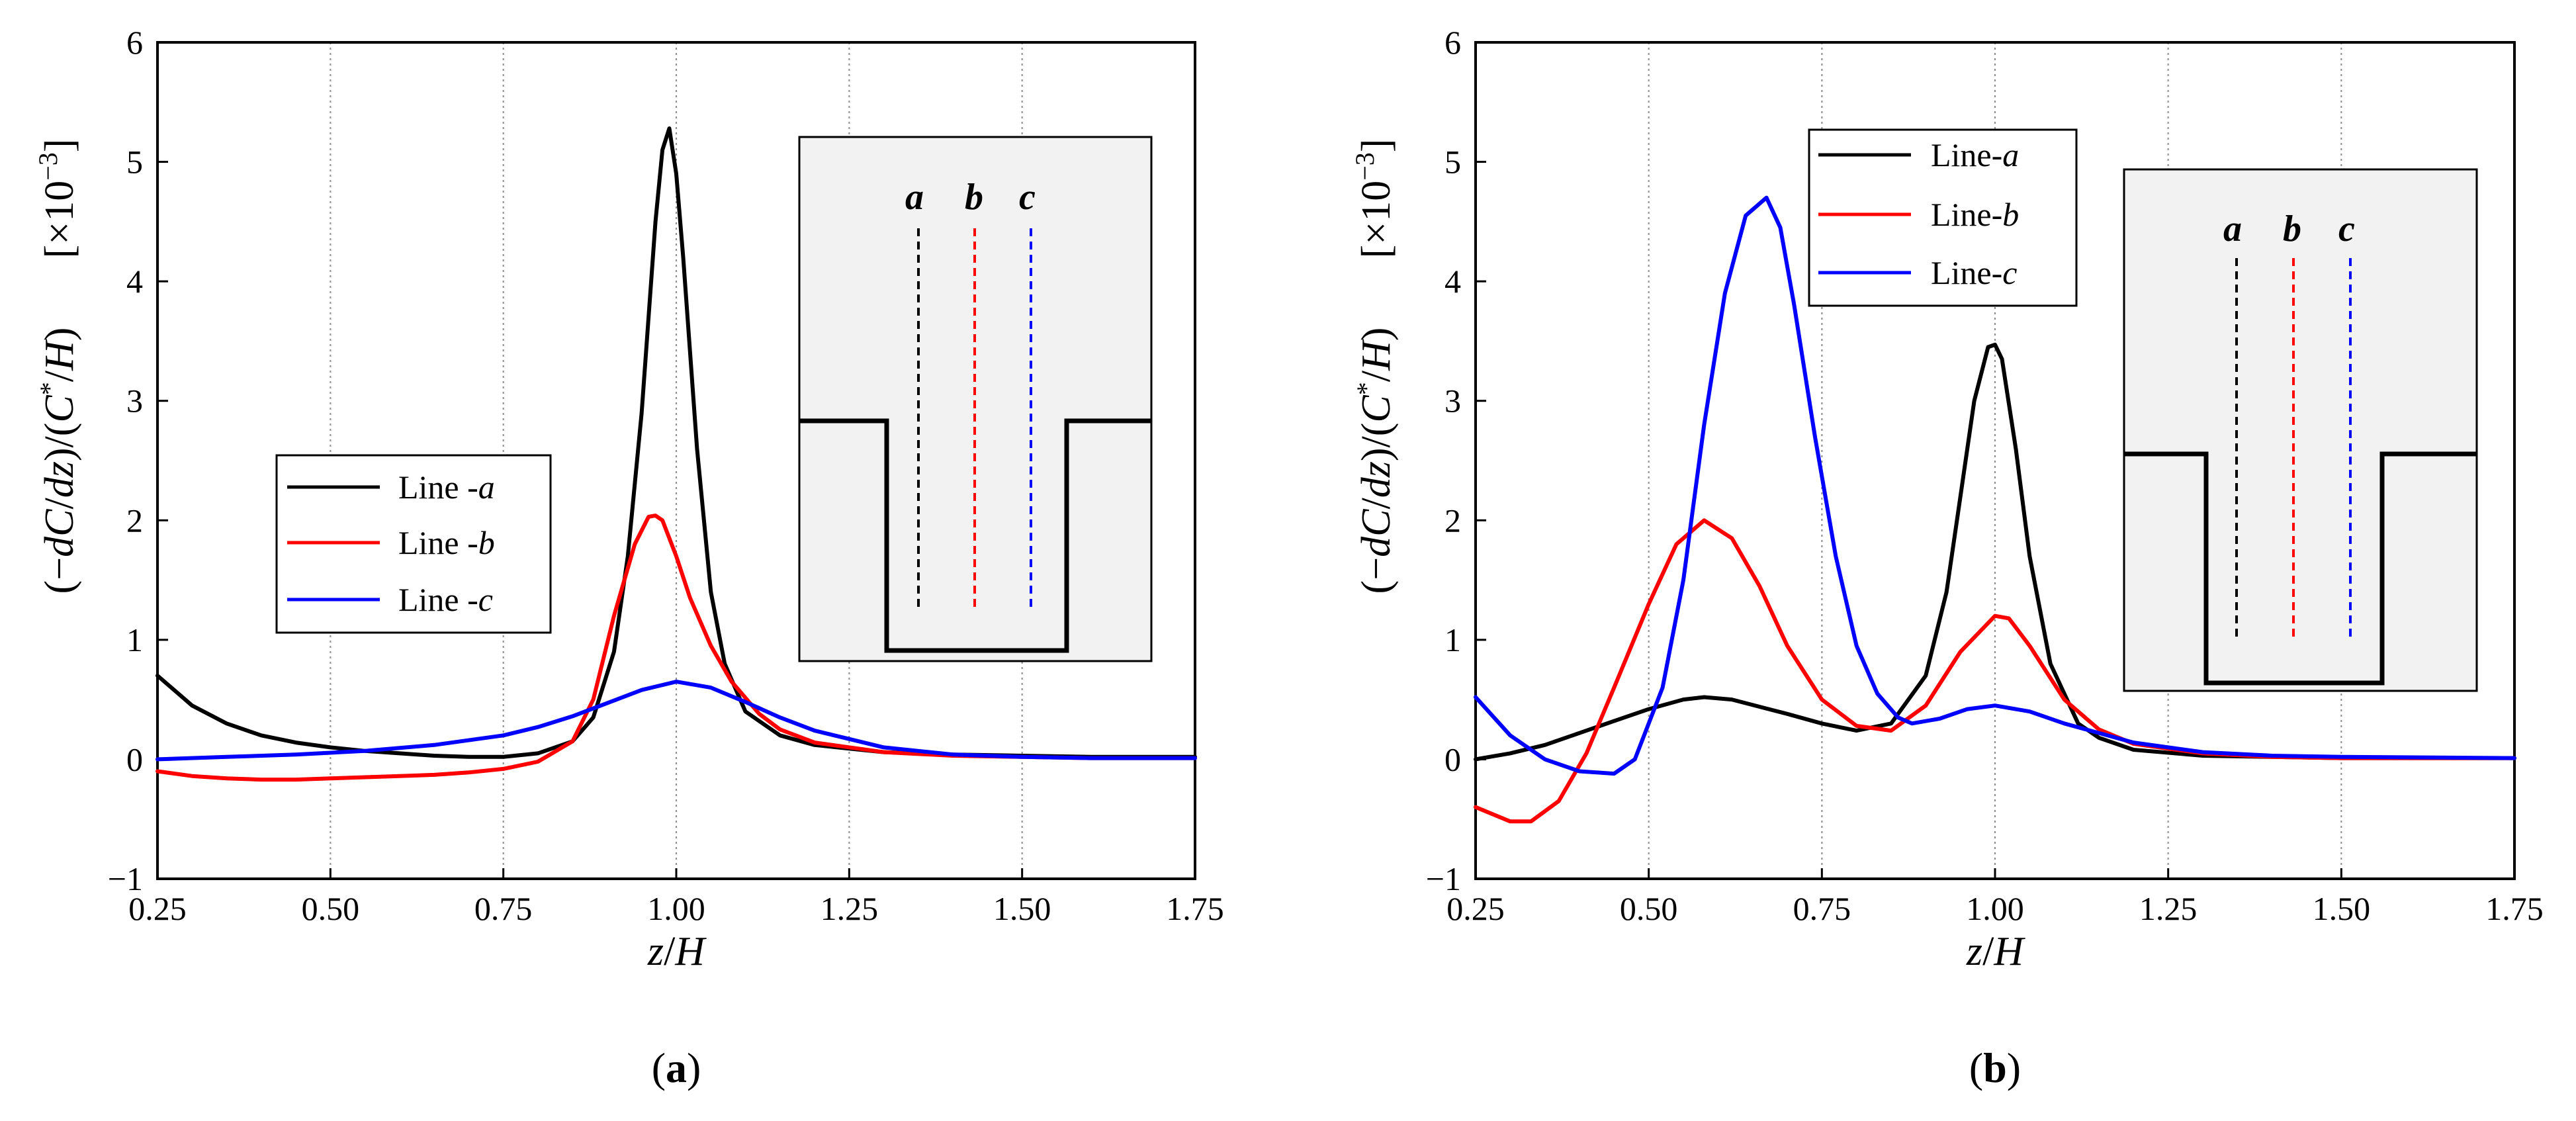 This screenshot has height=1121, width=2576. I want to click on y-label-slash2-a: /, so click(59, 376).